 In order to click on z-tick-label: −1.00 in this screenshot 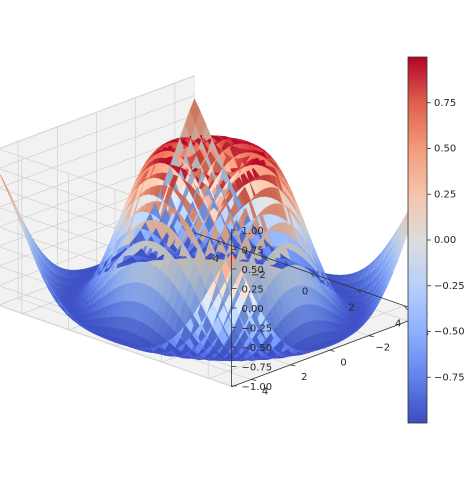, I will do `click(257, 387)`.